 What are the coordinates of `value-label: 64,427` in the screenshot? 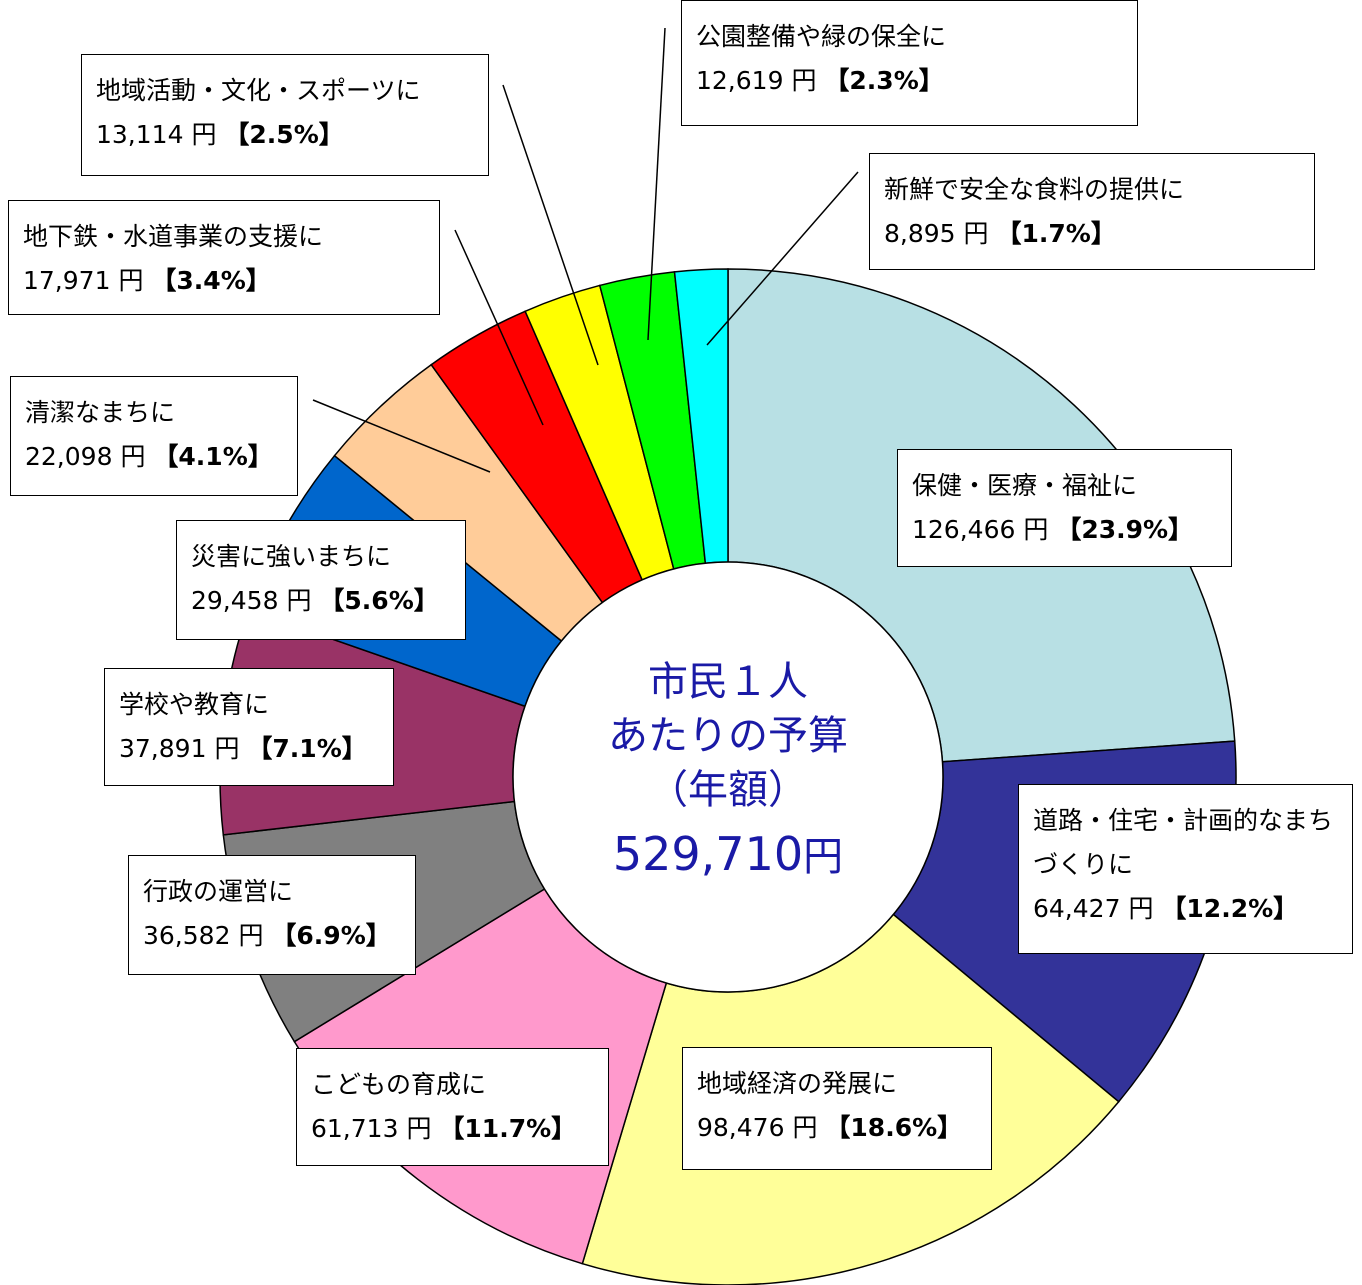 It's located at (1077, 908).